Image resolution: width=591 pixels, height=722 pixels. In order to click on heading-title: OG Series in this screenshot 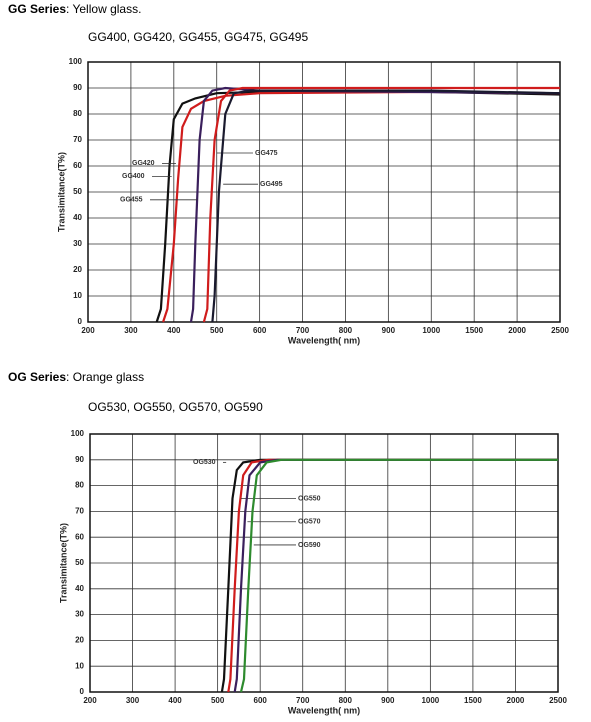, I will do `click(37, 377)`.